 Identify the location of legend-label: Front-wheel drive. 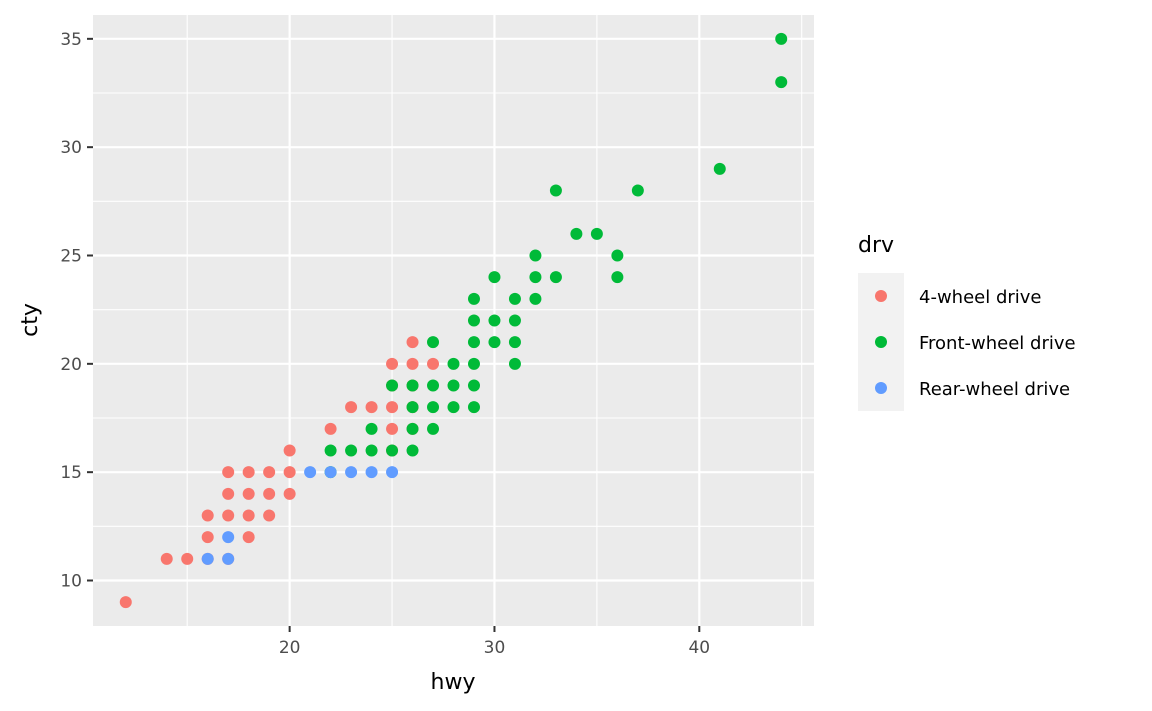
(997, 343).